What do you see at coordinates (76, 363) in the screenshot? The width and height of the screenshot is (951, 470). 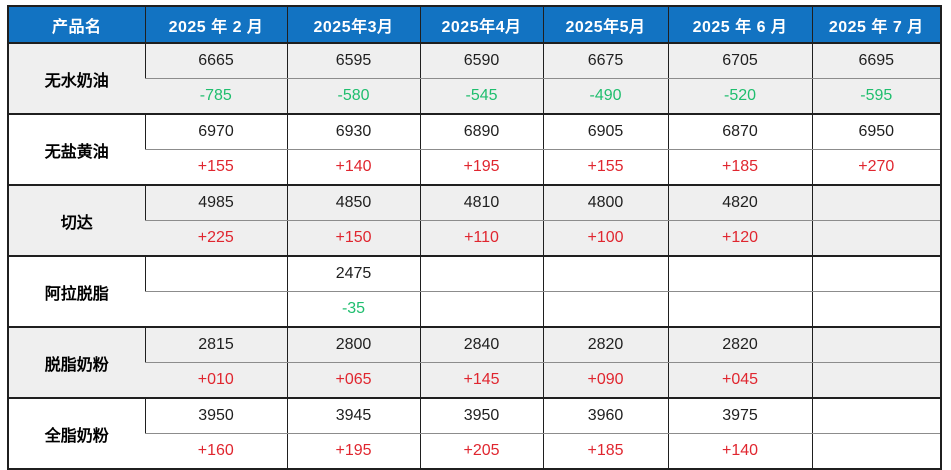 I see `product-name-cell: 脱脂奶粉` at bounding box center [76, 363].